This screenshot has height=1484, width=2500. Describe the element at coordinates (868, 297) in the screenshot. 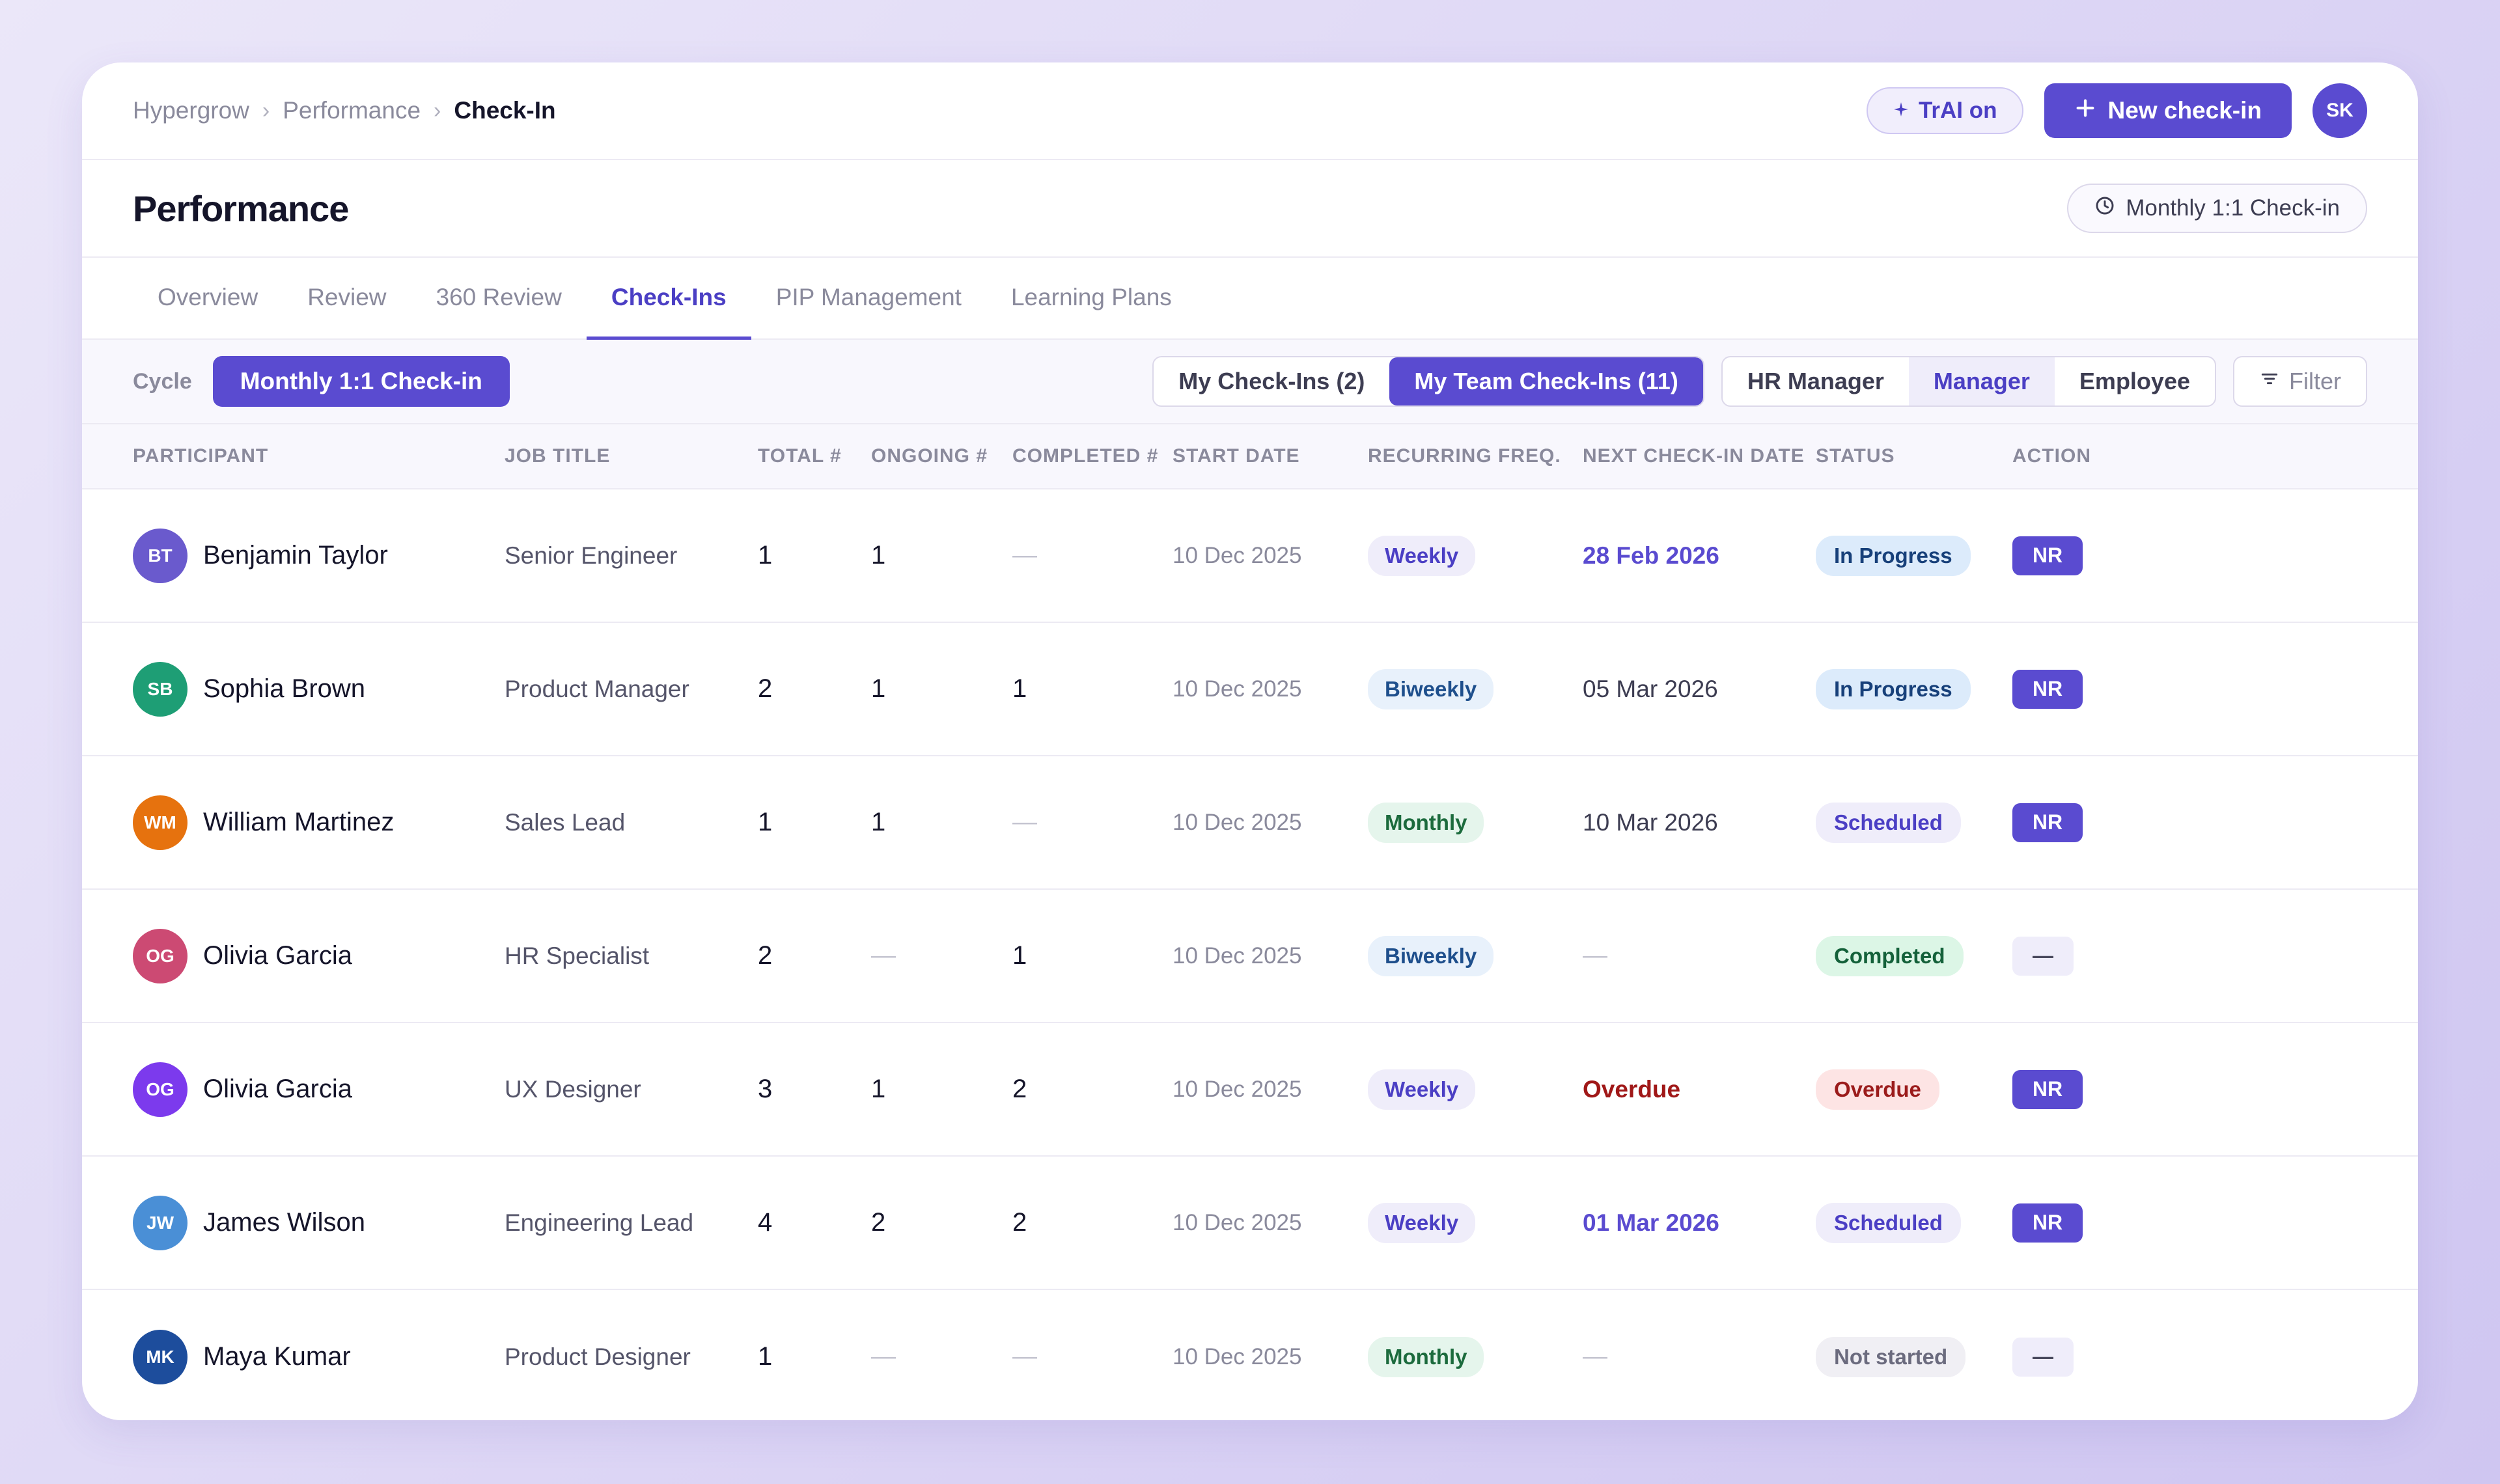

I see `tab-pip-management: PIP Management` at that location.